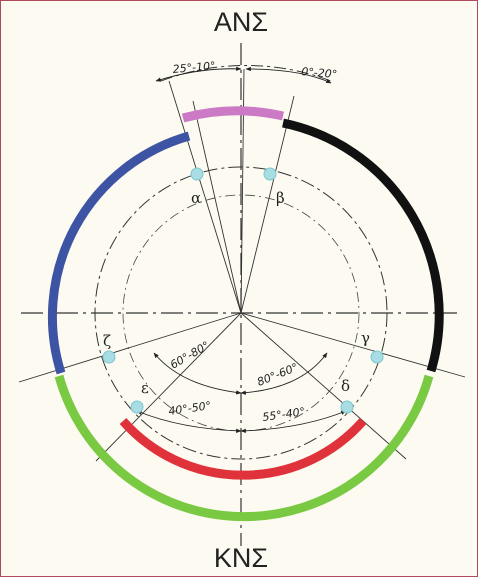 This screenshot has width=478, height=577. What do you see at coordinates (119, 253) in the screenshot?
I see `left-sector-arc` at bounding box center [119, 253].